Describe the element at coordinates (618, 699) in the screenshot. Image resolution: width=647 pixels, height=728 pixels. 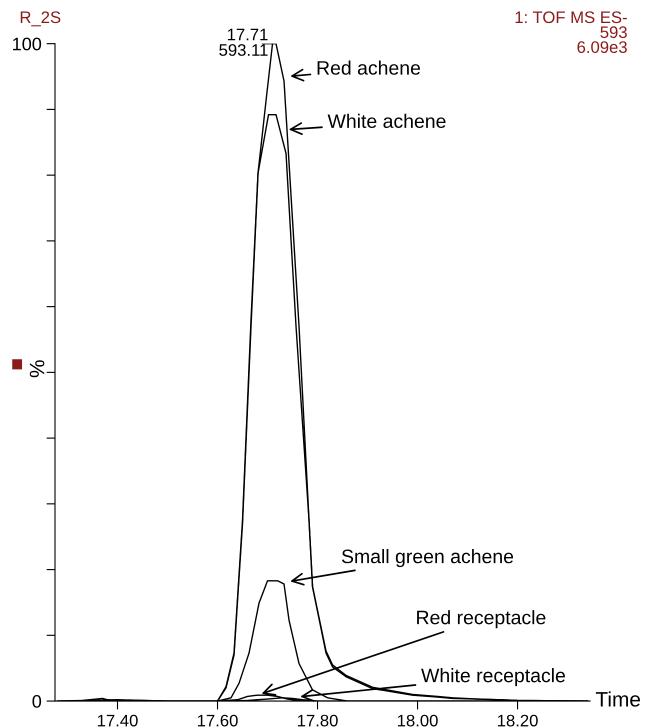
I see `x-axis-title: Time` at that location.